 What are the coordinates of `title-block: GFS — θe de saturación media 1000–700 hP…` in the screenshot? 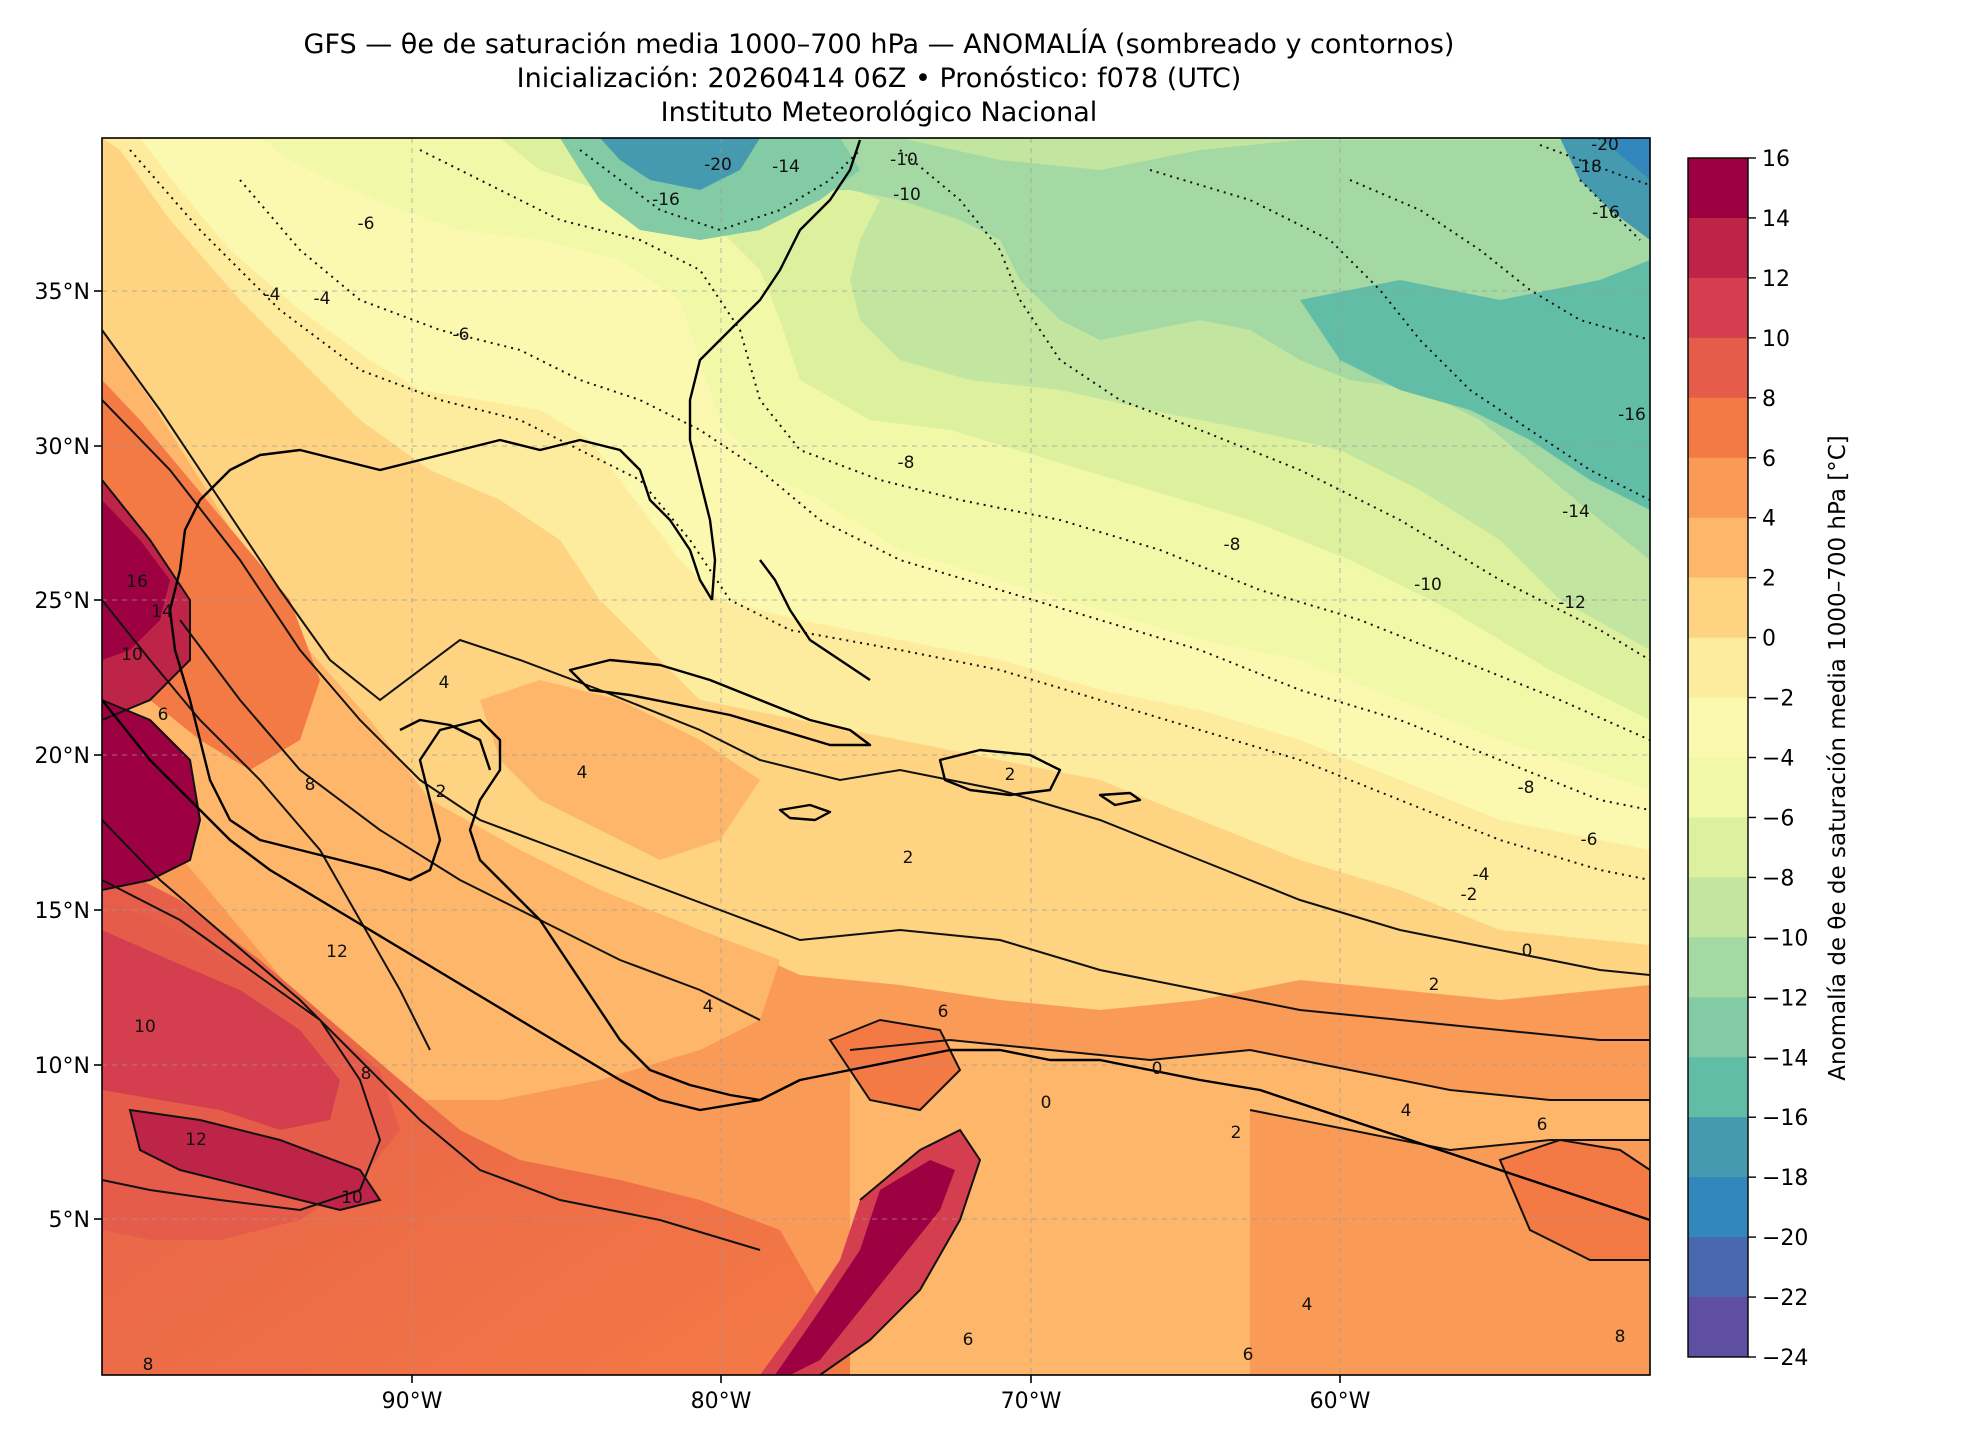 It's located at (879, 79).